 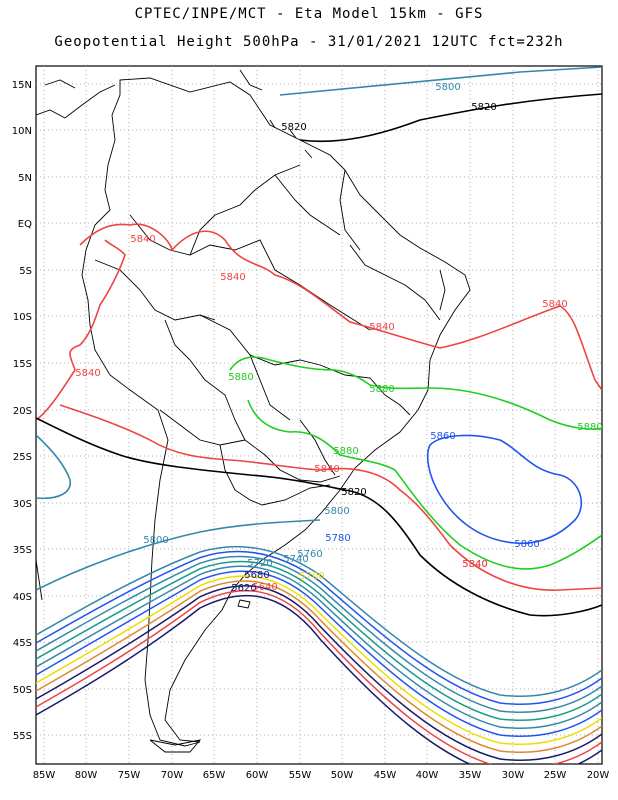 I want to click on lat-tick-label: 30S, so click(x=22, y=504).